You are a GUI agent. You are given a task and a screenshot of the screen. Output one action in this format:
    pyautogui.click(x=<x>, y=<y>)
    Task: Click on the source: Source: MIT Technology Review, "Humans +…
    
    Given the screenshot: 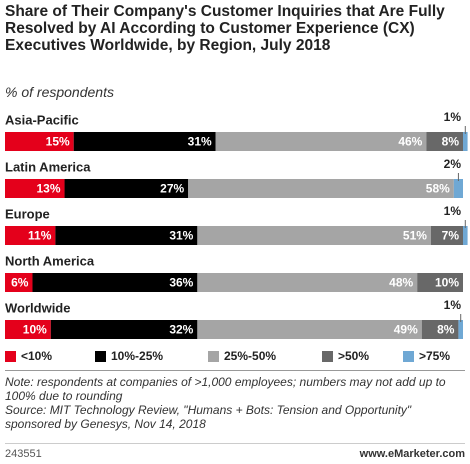 What is the action you would take?
    pyautogui.click(x=208, y=417)
    